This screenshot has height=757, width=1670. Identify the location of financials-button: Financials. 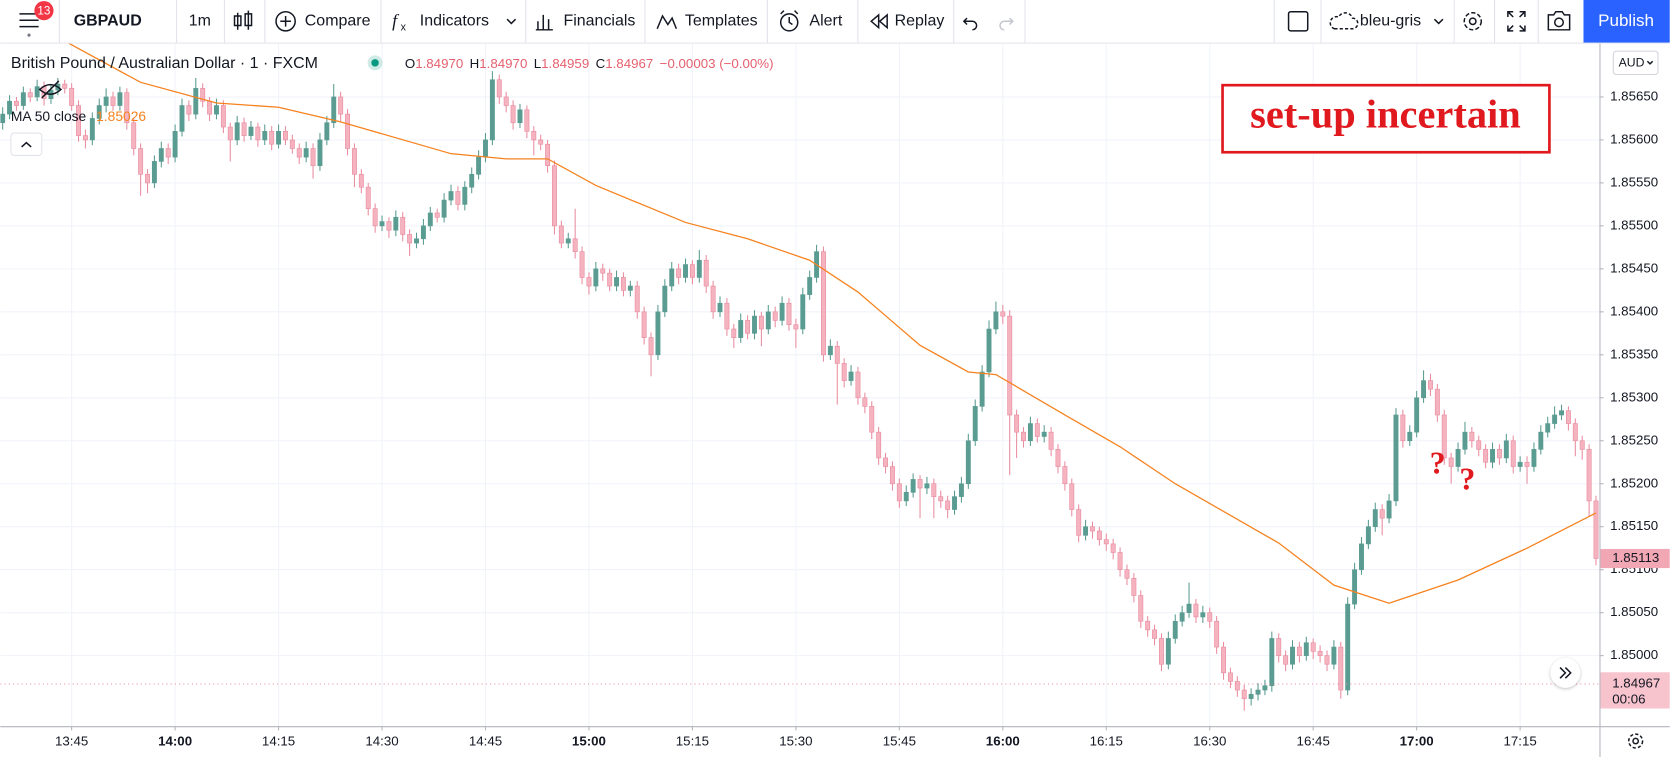
(585, 22).